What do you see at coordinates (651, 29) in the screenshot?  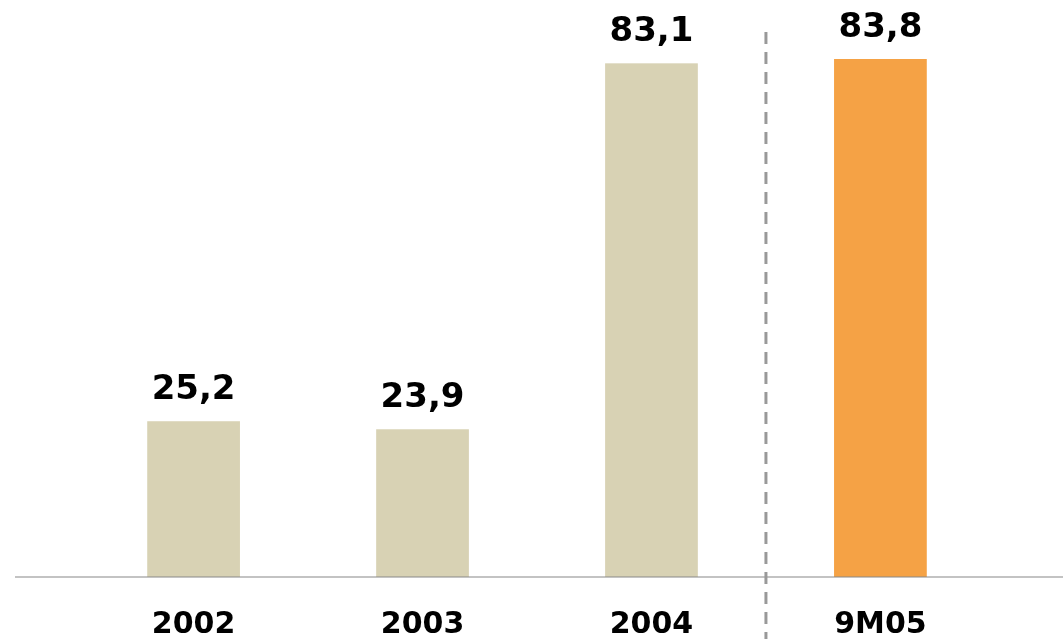 I see `data-label: 83,1` at bounding box center [651, 29].